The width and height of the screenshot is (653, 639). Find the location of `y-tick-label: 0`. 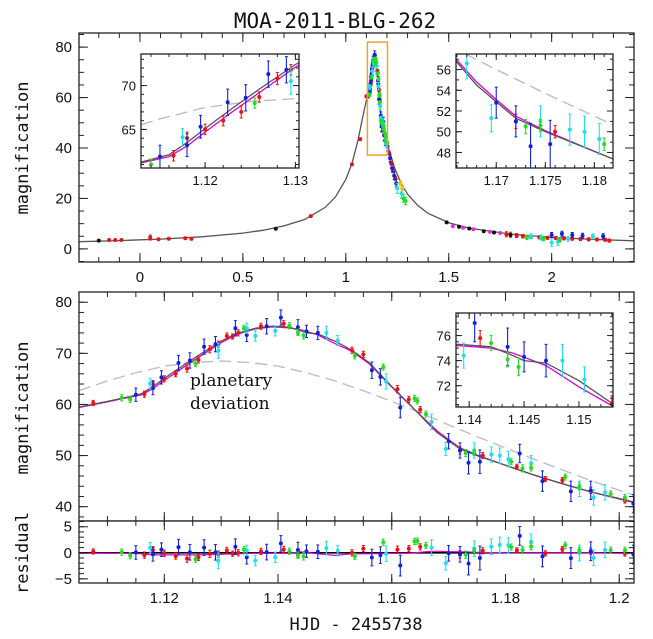

y-tick-label: 0 is located at coordinates (68, 553).